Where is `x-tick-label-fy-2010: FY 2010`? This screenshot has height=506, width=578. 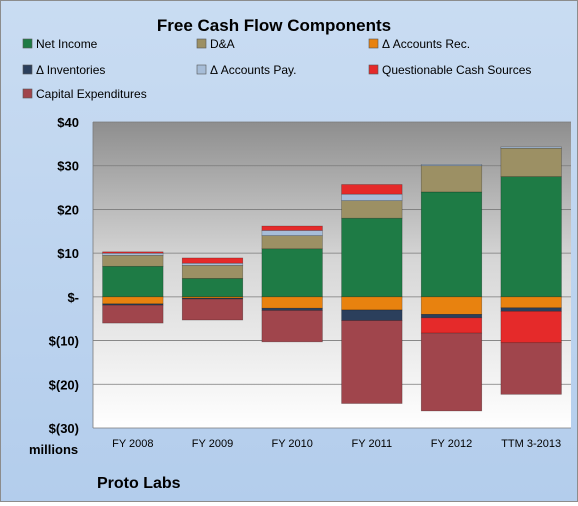
x-tick-label-fy-2010: FY 2010 is located at coordinates (291, 444).